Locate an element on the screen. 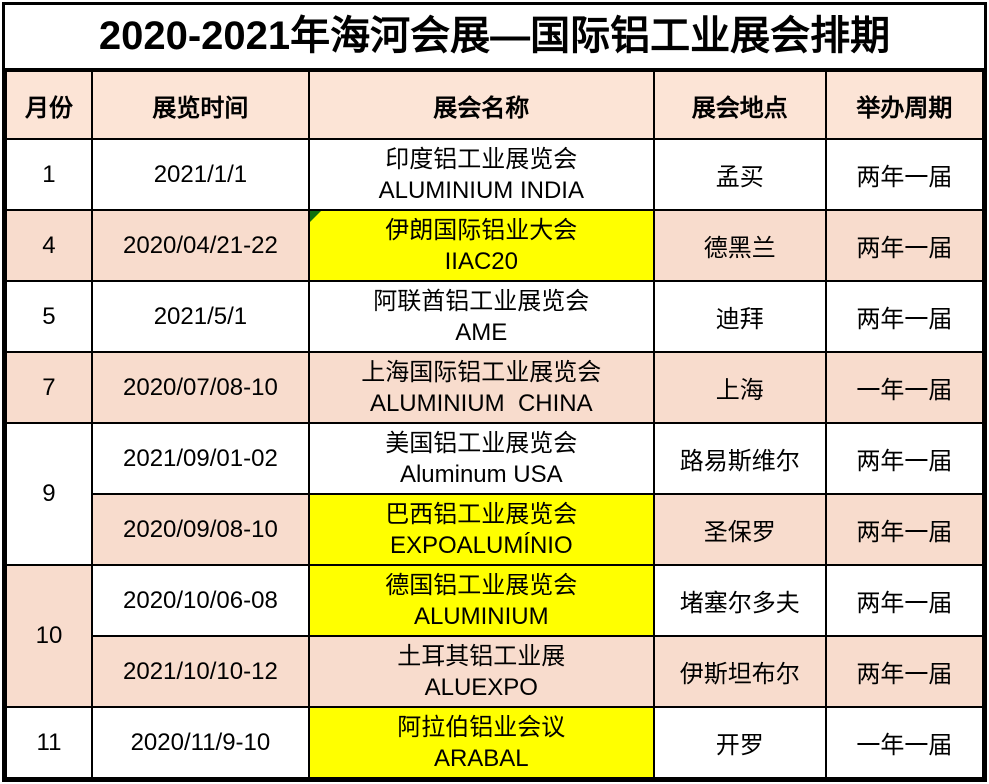 The width and height of the screenshot is (989, 784). cell-text: 2021/1/1 is located at coordinates (200, 174).